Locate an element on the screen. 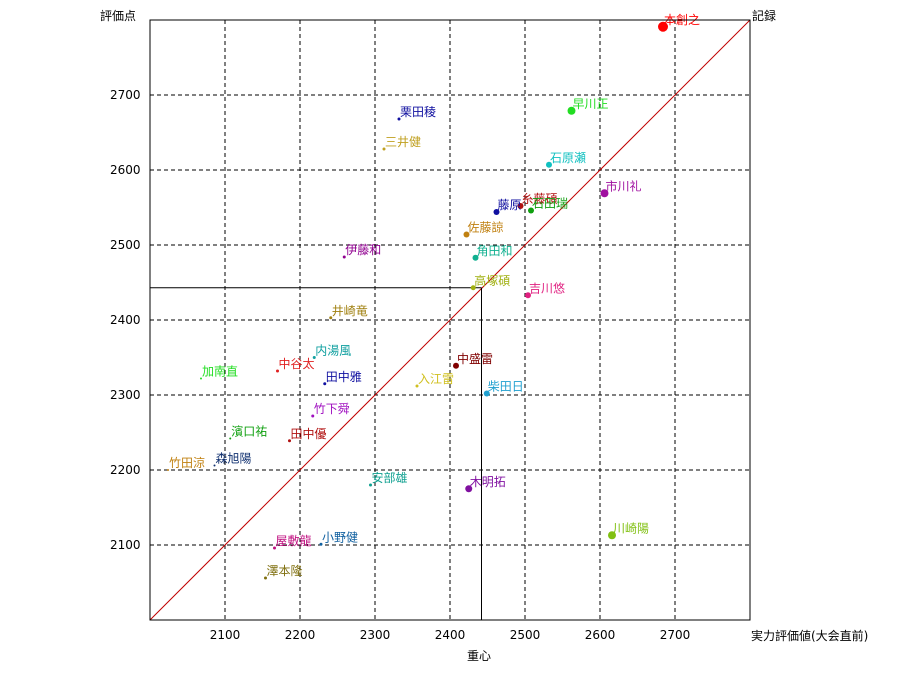  point-label: 高塚碩 is located at coordinates (492, 280).